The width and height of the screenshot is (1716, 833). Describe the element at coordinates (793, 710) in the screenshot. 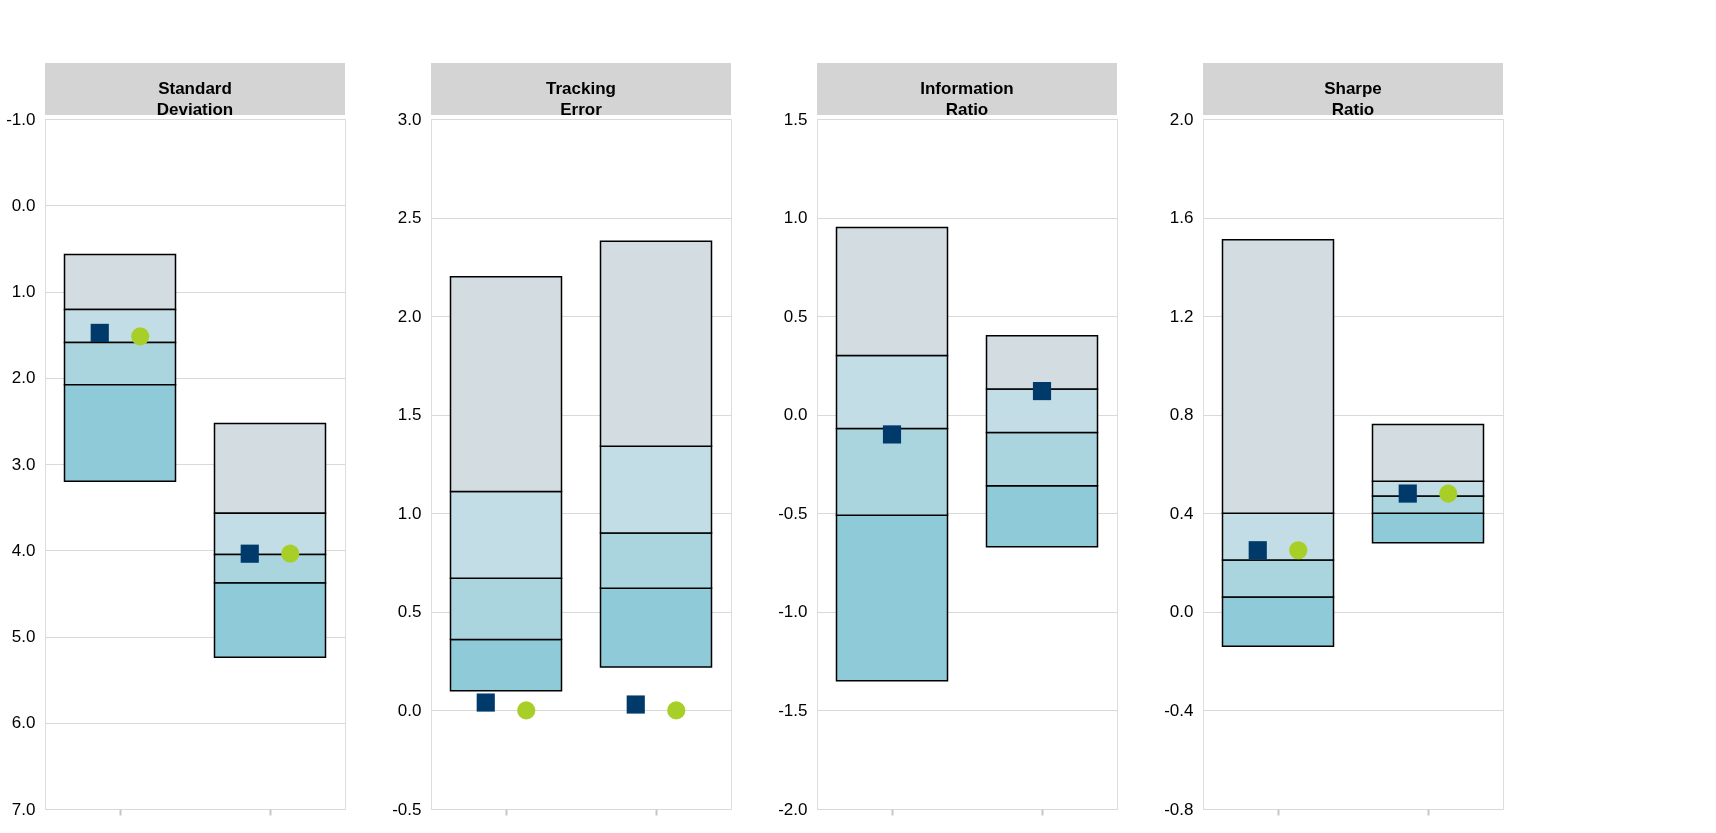

I see `y-tick-label: -1.5` at that location.